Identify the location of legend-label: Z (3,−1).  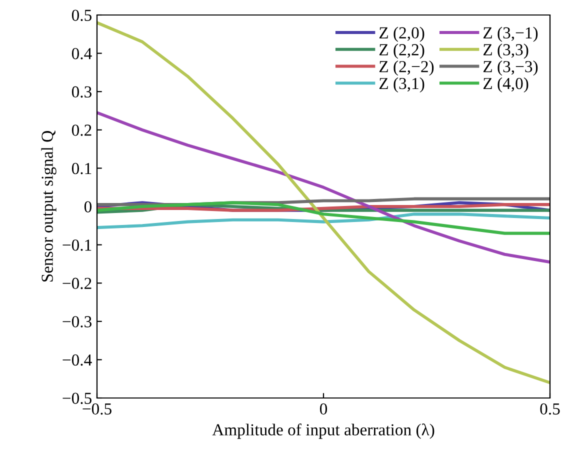
(510, 34).